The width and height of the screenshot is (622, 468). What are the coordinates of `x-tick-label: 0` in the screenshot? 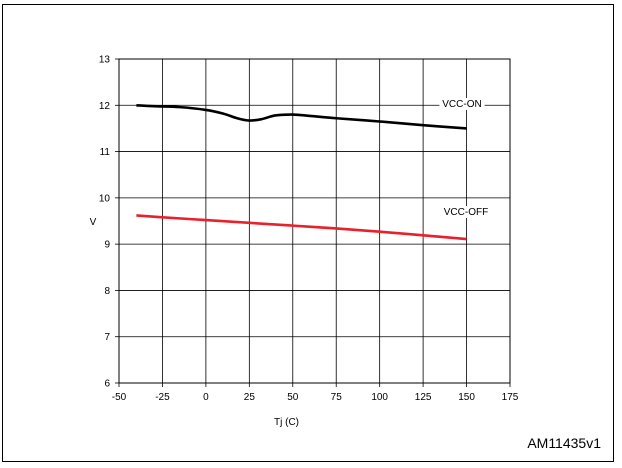 It's located at (206, 397).